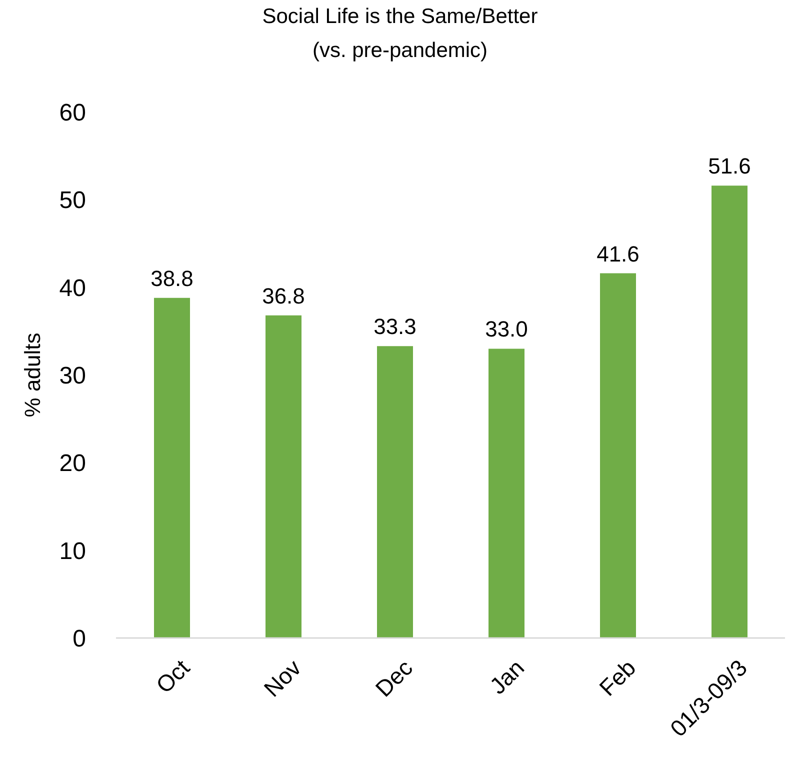 This screenshot has height=774, width=787. Describe the element at coordinates (72, 200) in the screenshot. I see `y-tick-label: 50` at that location.